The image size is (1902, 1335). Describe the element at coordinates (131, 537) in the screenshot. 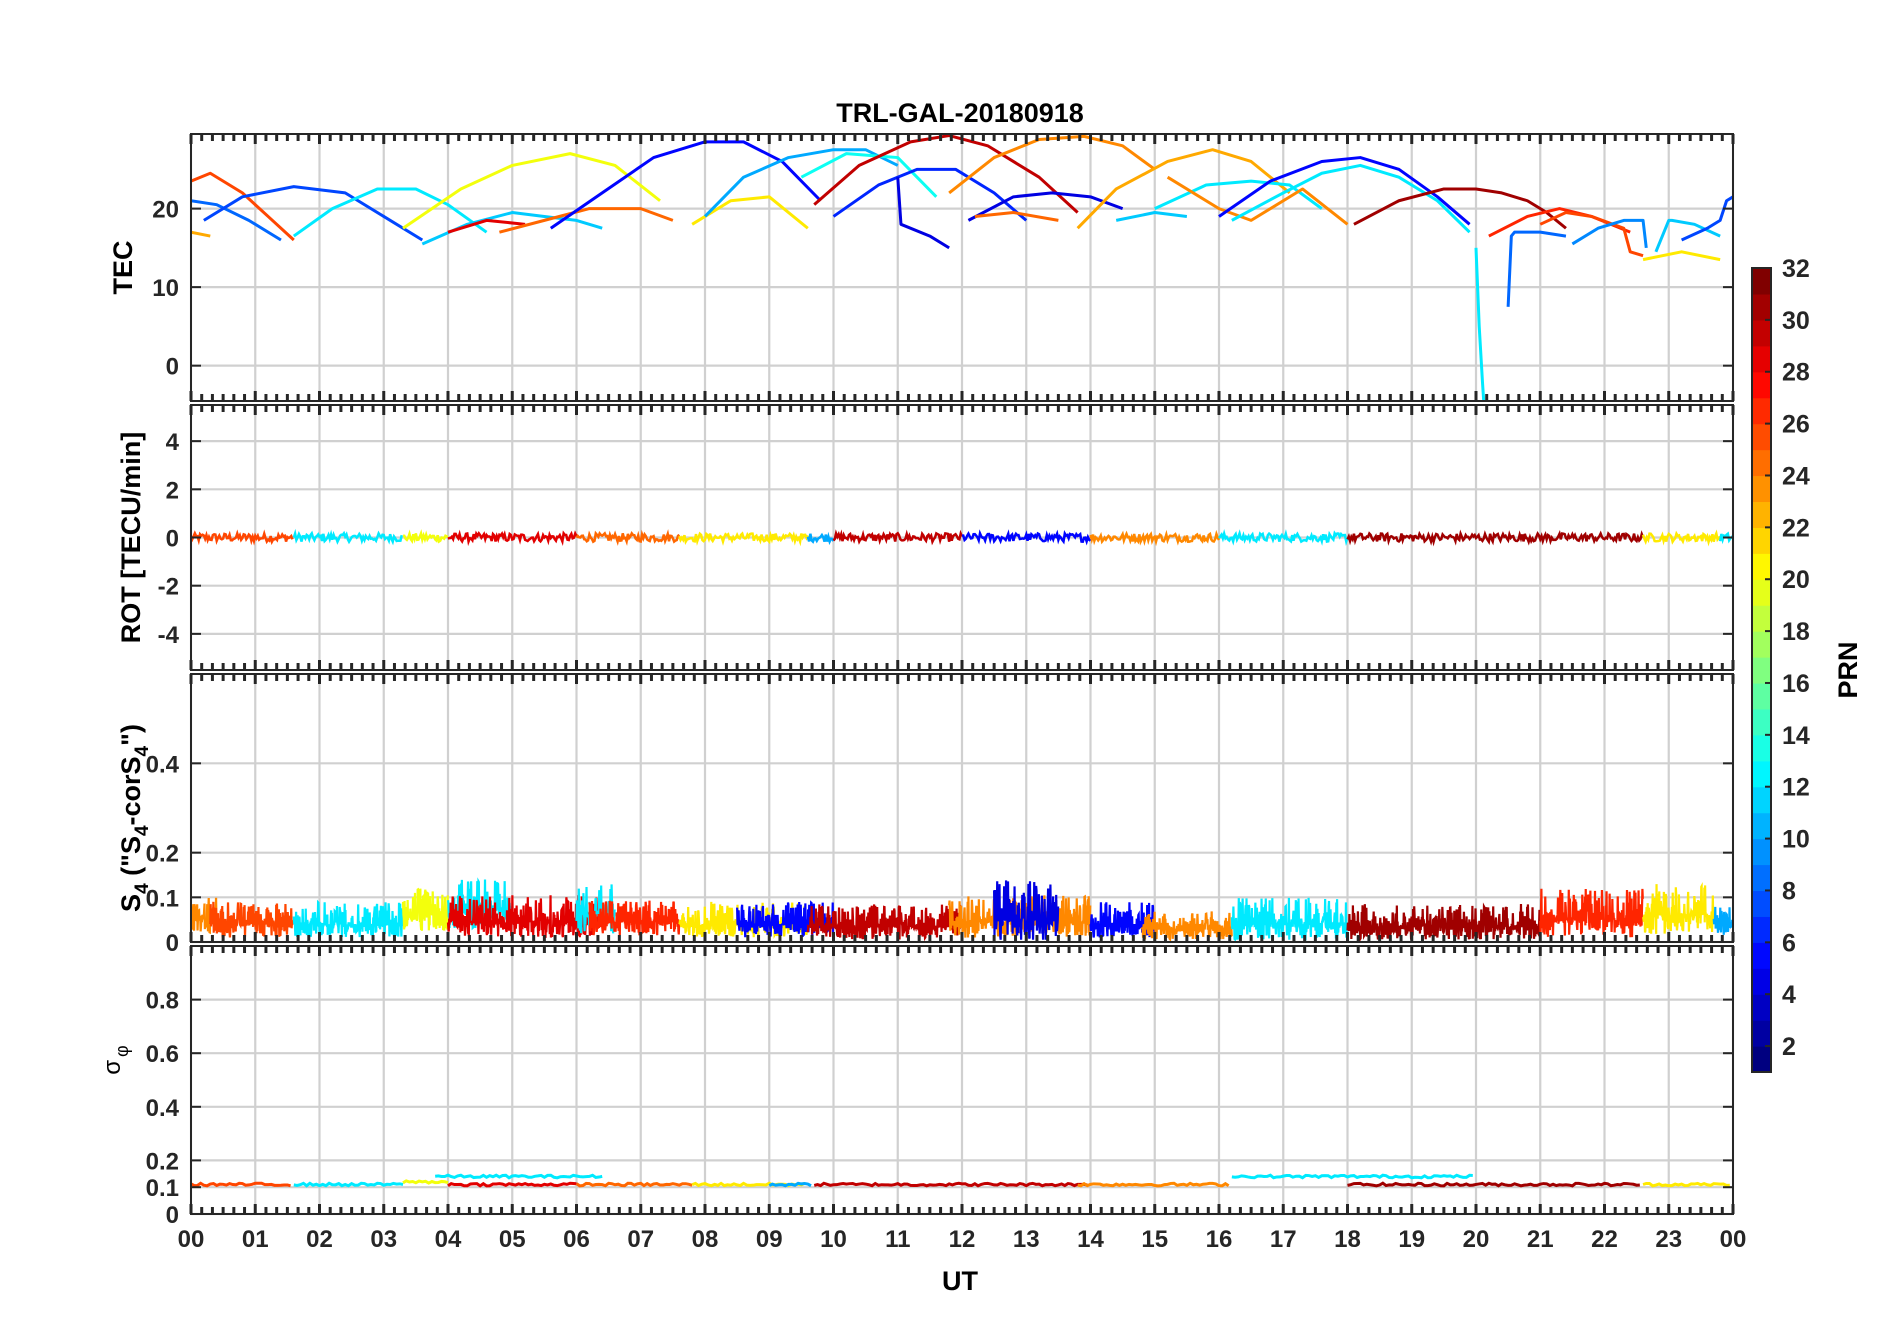

I see `y-axis-label: ROT [TECU/min]` at that location.